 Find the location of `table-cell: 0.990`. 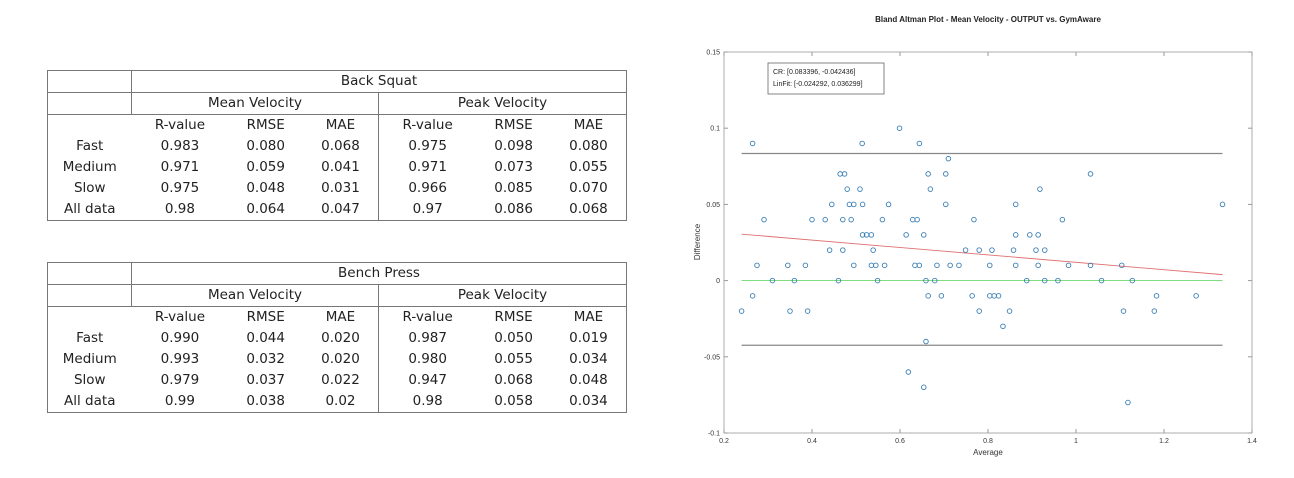

table-cell: 0.990 is located at coordinates (180, 338).